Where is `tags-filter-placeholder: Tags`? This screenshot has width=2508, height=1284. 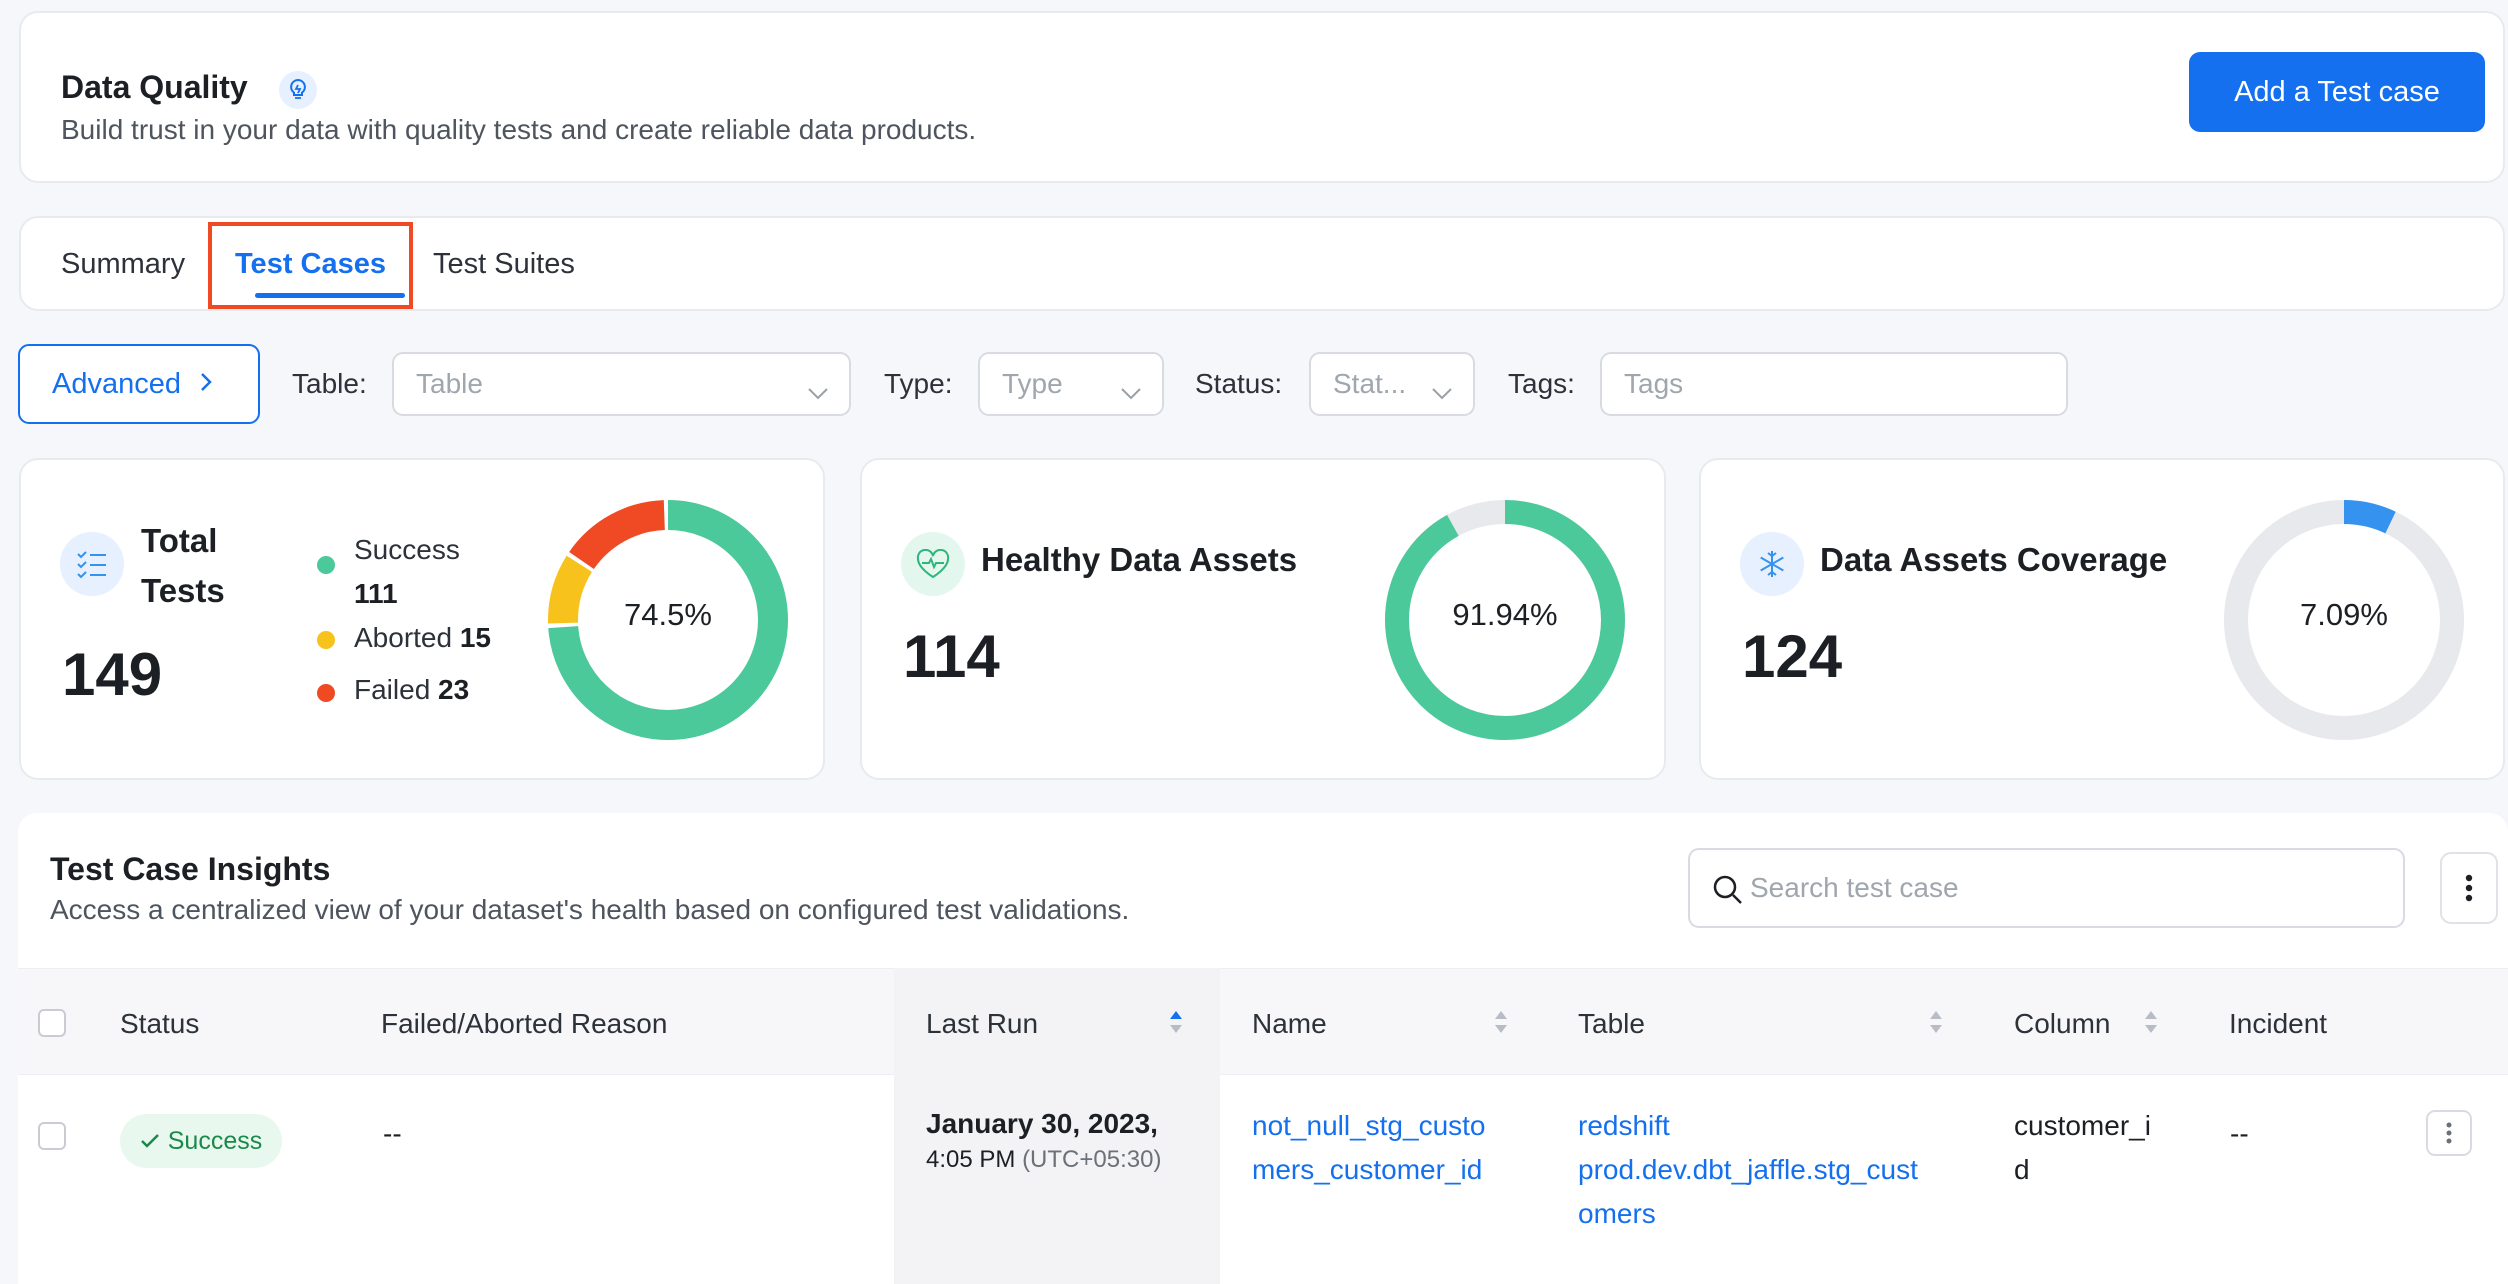 tags-filter-placeholder: Tags is located at coordinates (1654, 383).